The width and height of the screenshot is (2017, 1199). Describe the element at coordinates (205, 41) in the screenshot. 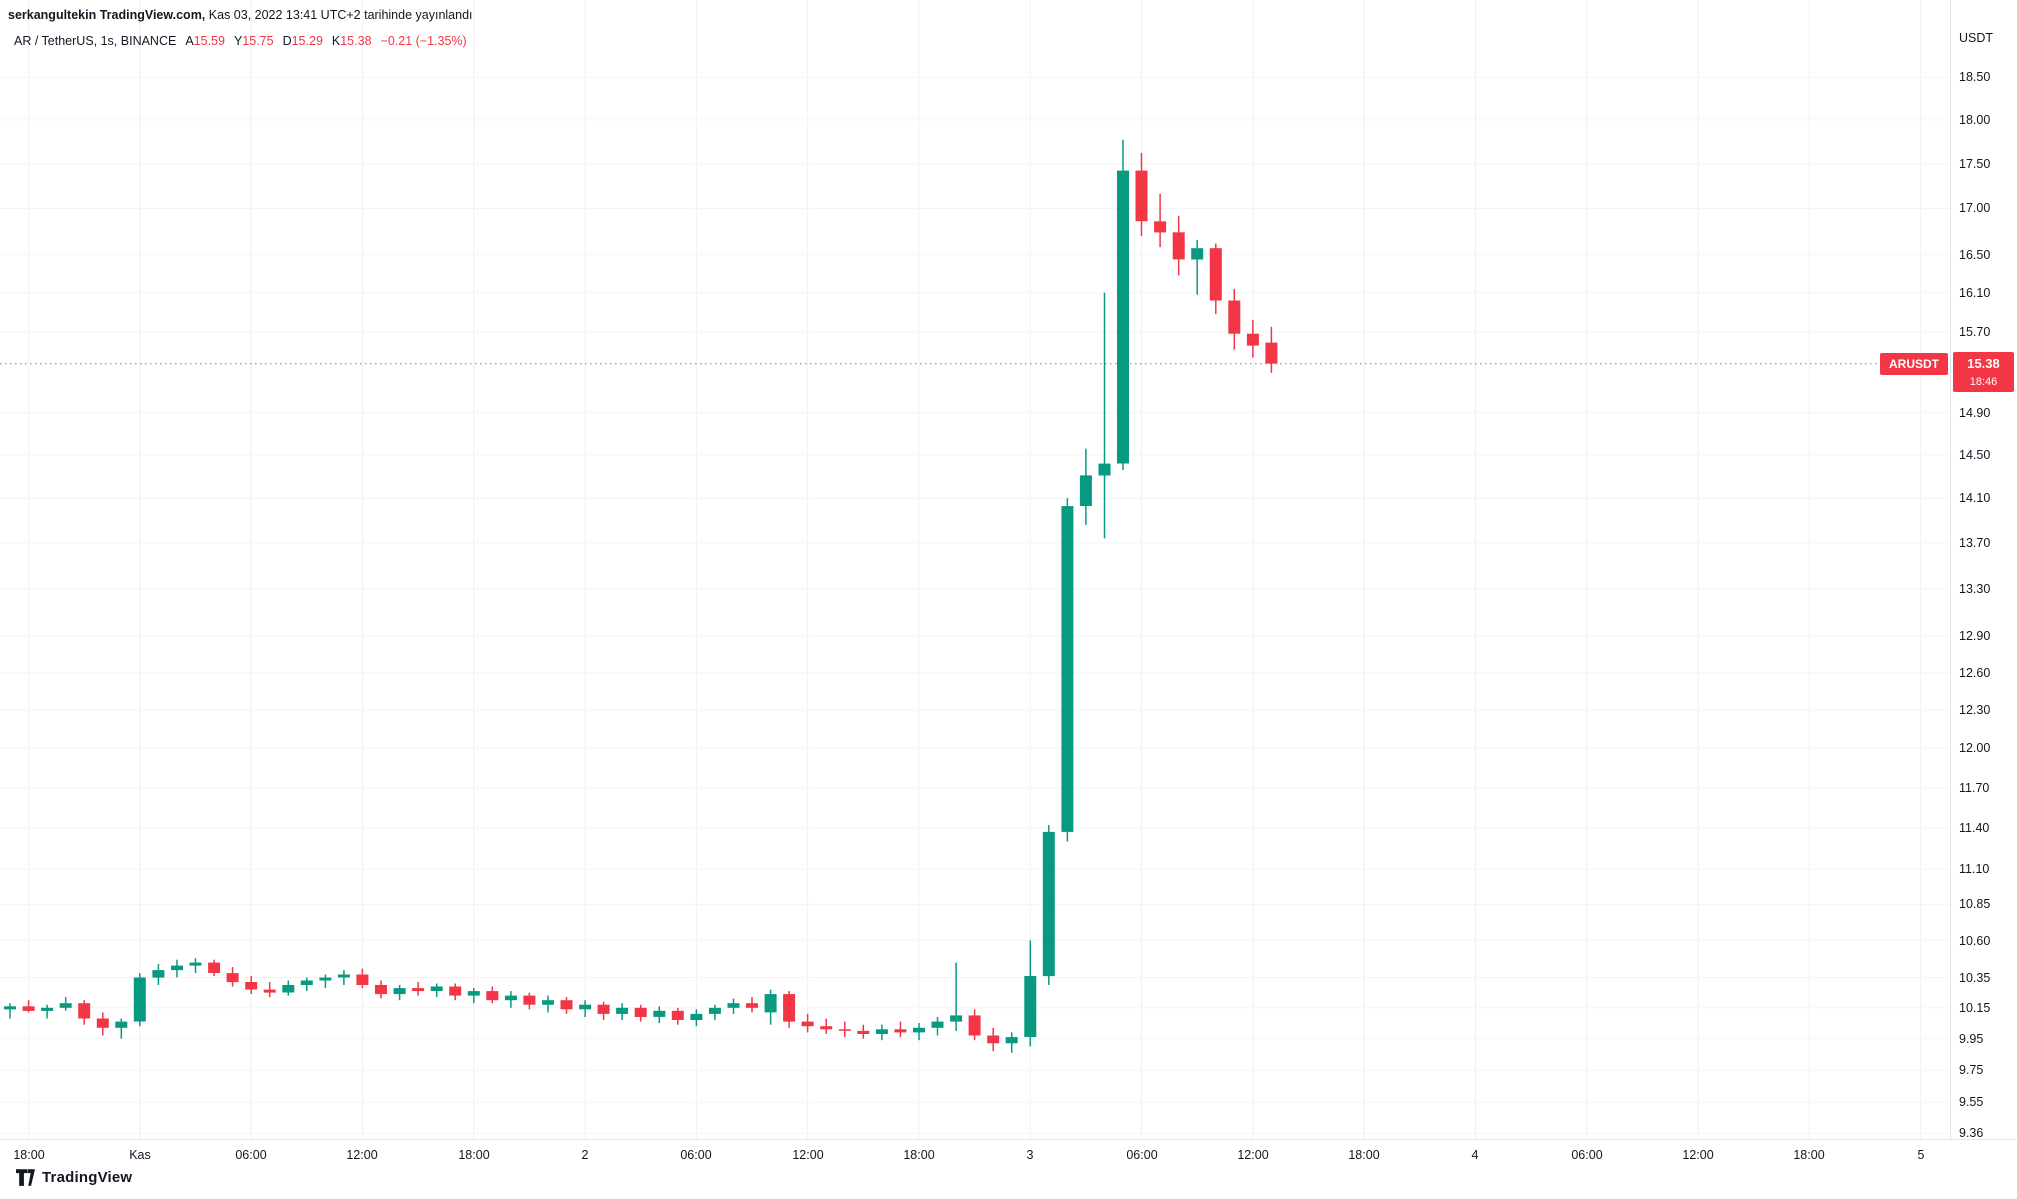

I see `legend-open: A15.59` at that location.